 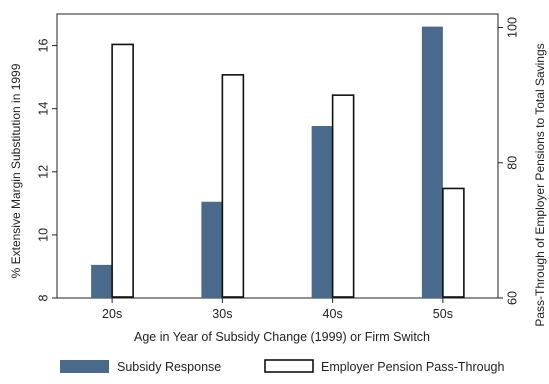 What do you see at coordinates (16, 170) in the screenshot?
I see `y-axis-left-label: % Extensive Margin Substitution in 1999` at bounding box center [16, 170].